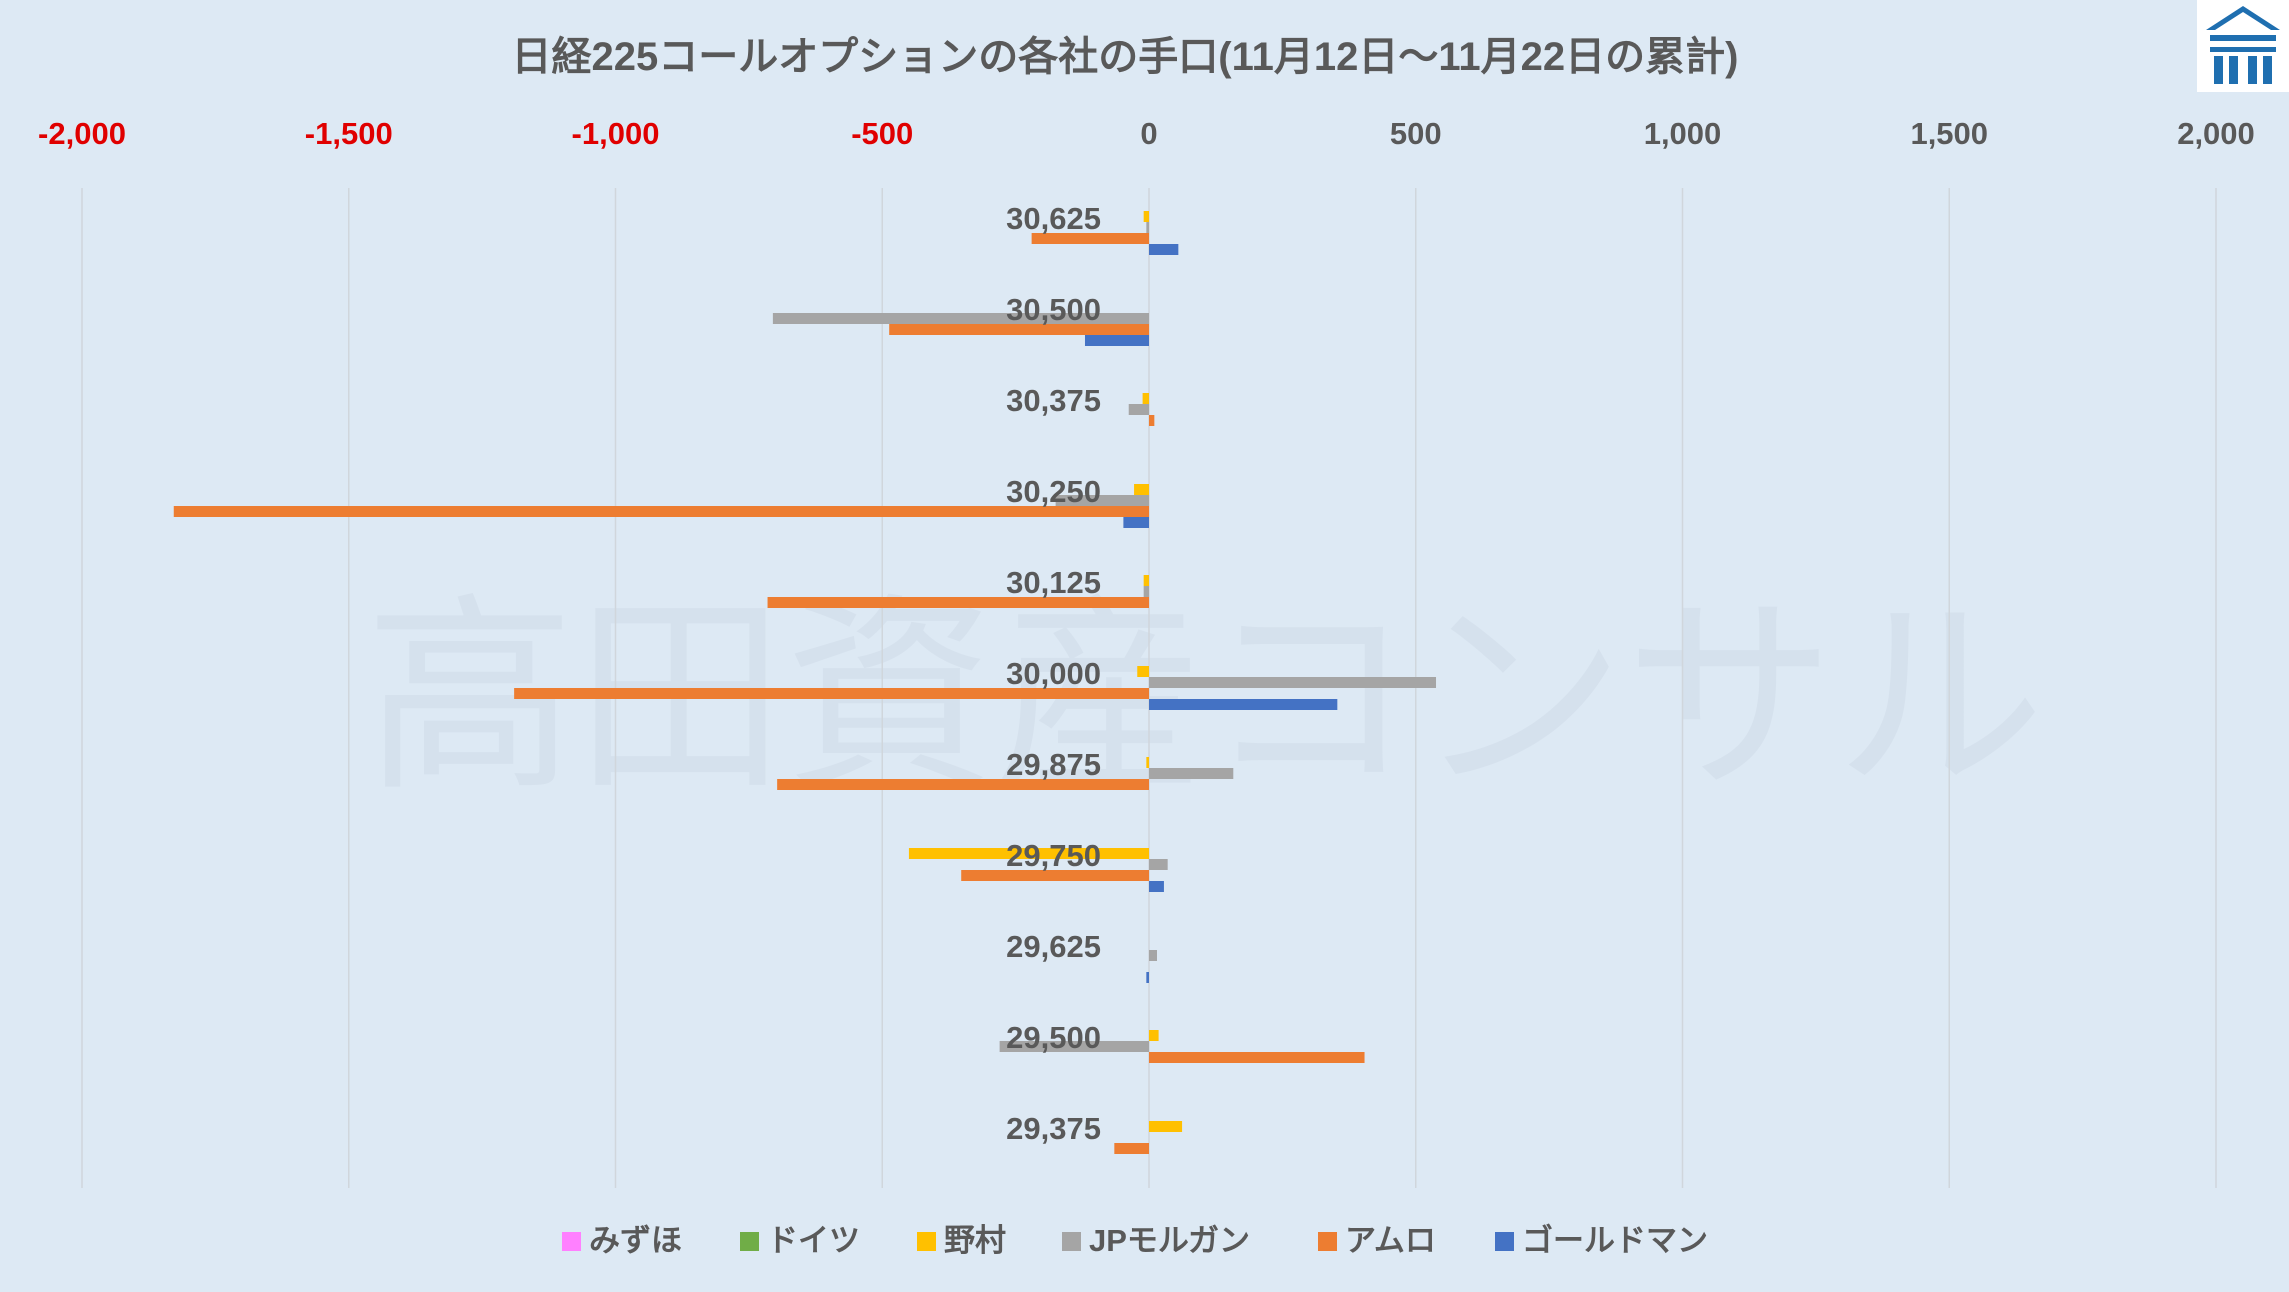 The height and width of the screenshot is (1292, 2289). I want to click on x-tick-label: 1,500, so click(1949, 133).